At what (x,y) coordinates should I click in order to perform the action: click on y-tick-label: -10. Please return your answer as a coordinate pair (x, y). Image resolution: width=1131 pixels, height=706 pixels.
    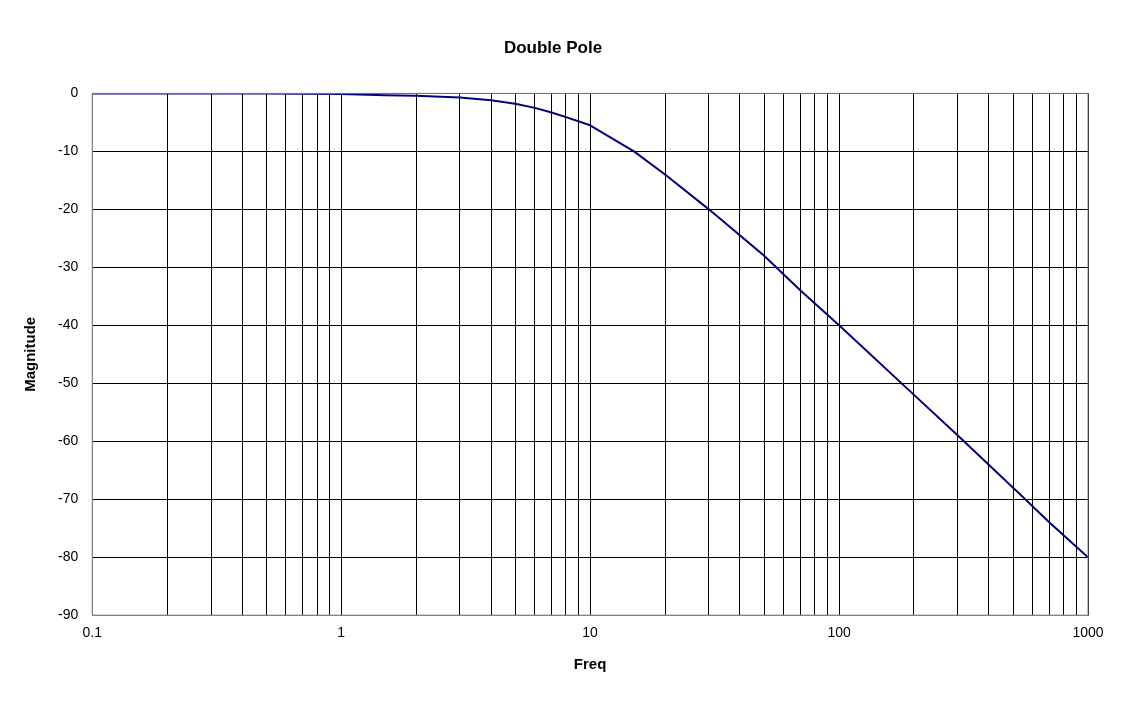
    Looking at the image, I should click on (68, 150).